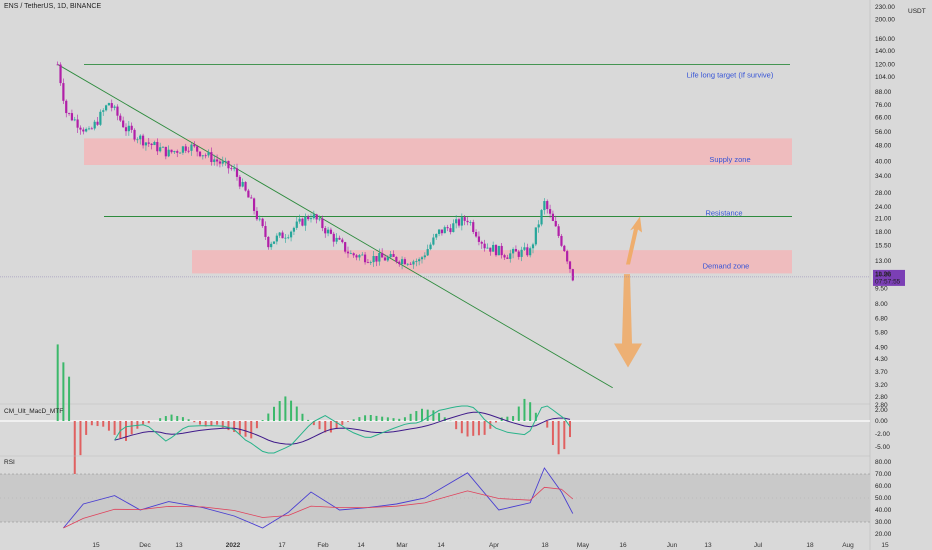 Image resolution: width=932 pixels, height=550 pixels. I want to click on price-tick: 5.80, so click(881, 332).